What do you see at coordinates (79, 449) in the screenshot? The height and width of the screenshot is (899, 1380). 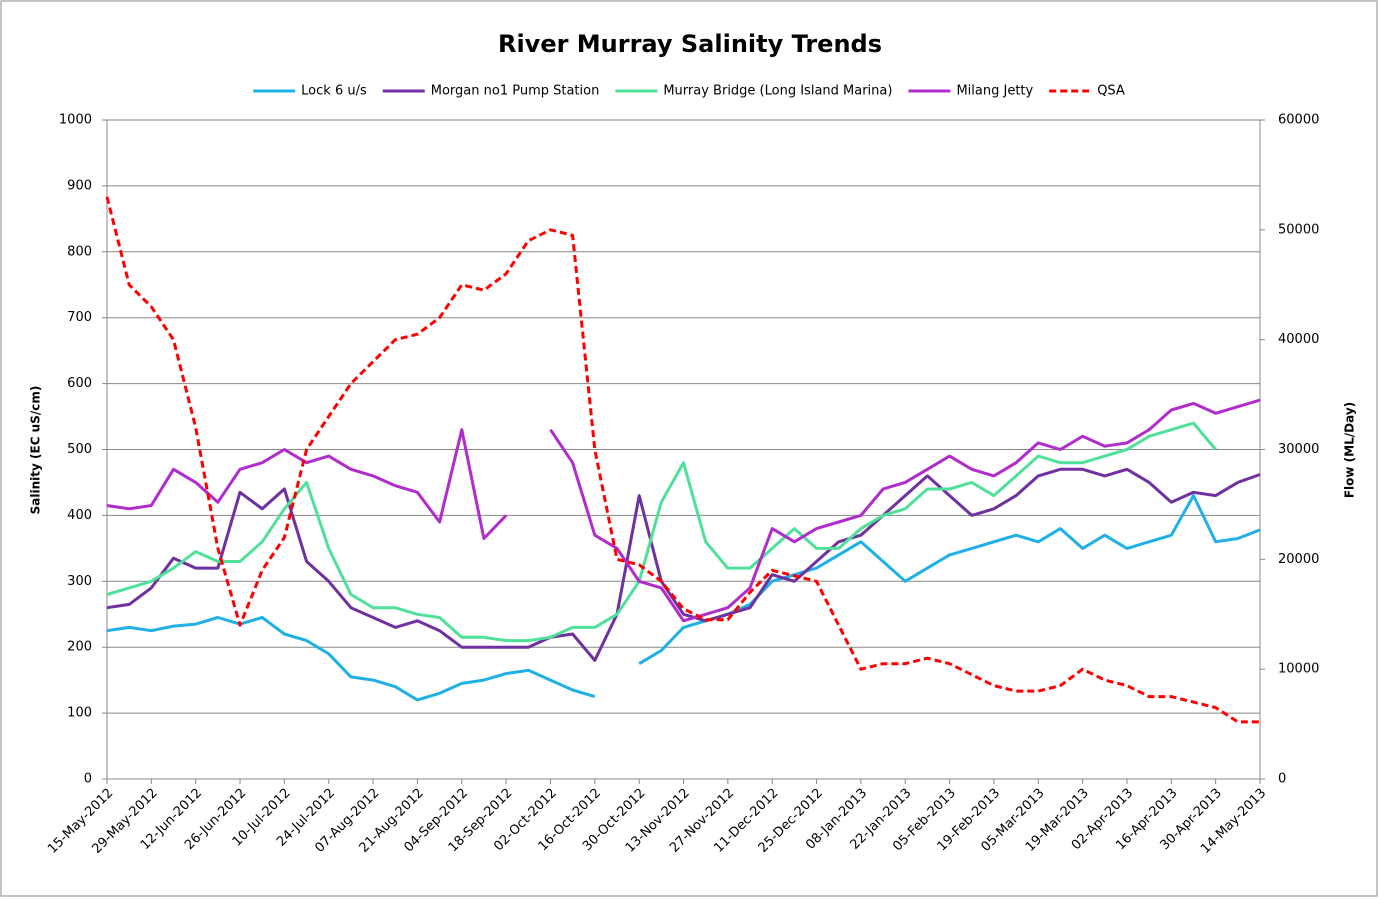 I see `y-tick-label: 500` at bounding box center [79, 449].